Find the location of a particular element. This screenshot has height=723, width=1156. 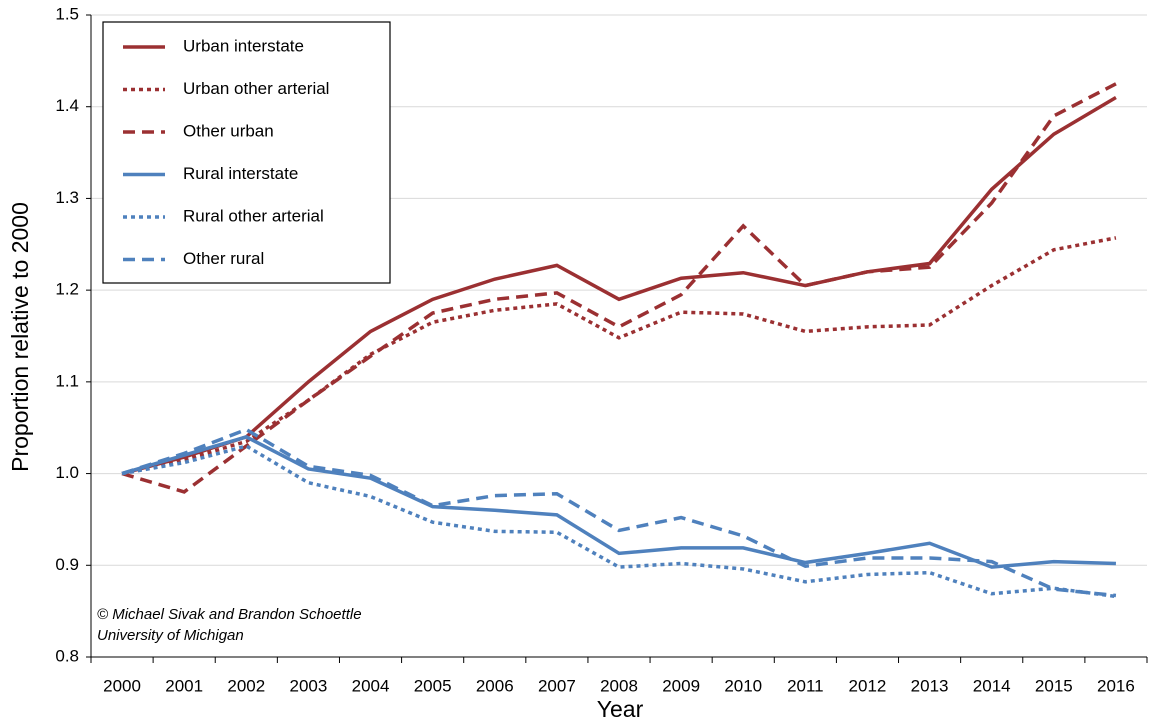

x-tick-label: 2005 is located at coordinates (433, 685).